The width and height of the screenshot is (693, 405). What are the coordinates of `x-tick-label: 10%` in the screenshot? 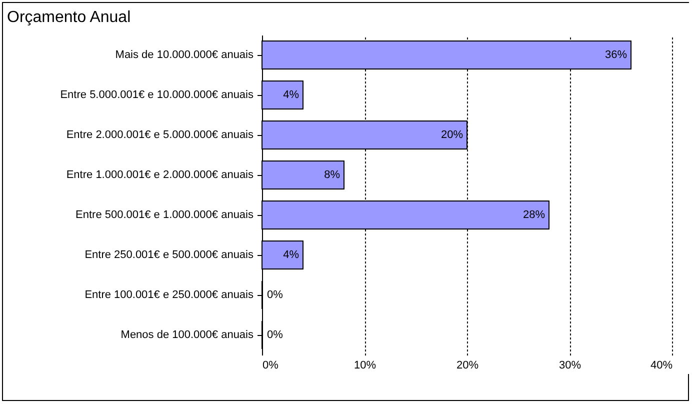 It's located at (365, 366).